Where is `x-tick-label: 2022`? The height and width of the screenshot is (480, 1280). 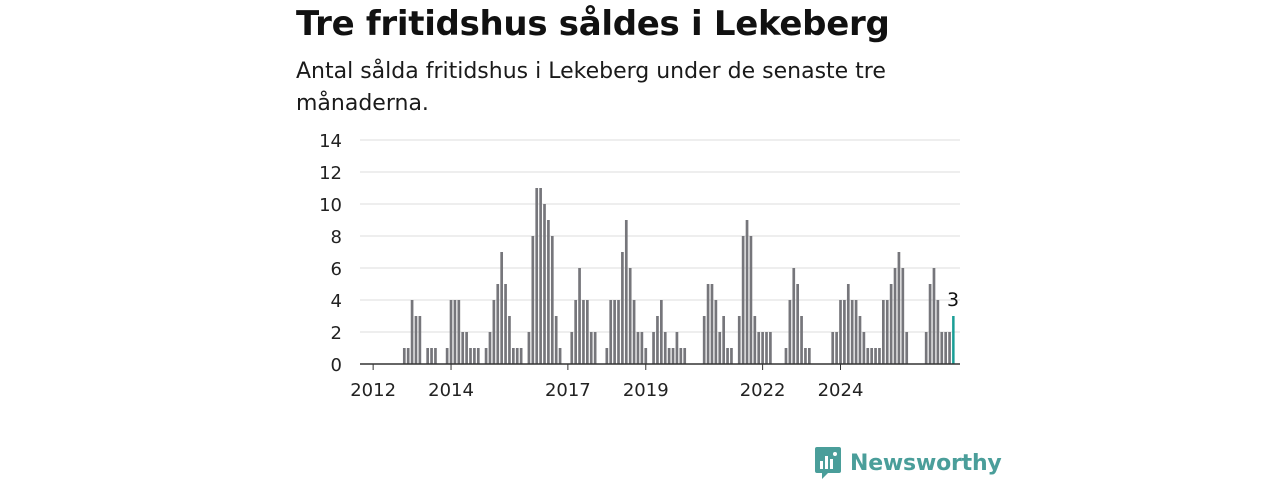 x-tick-label: 2022 is located at coordinates (763, 390).